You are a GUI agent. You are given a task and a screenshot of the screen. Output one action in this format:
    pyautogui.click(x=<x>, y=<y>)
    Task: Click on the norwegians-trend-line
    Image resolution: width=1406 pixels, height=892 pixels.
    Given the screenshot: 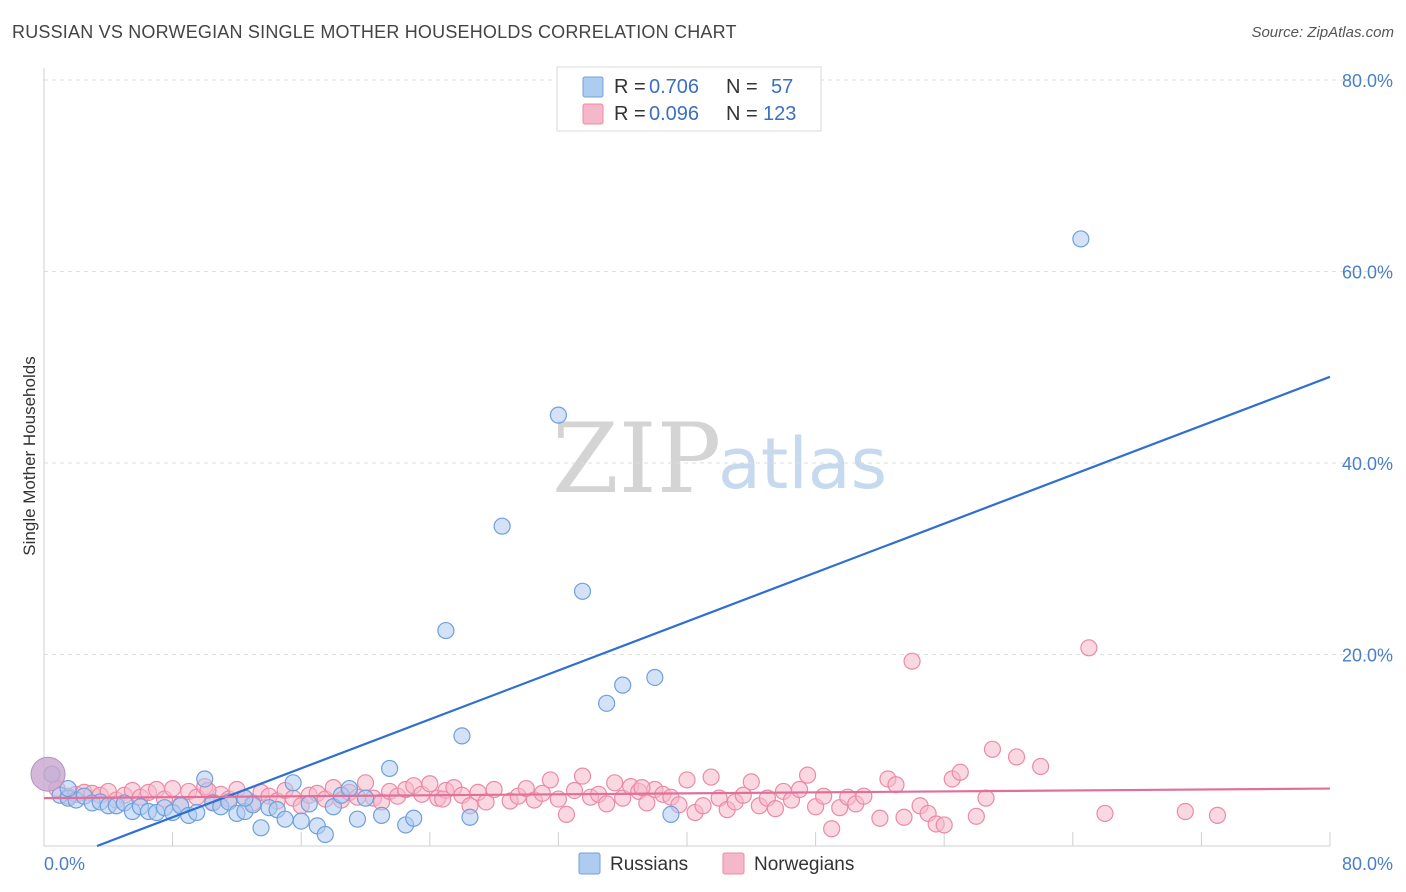 What is the action you would take?
    pyautogui.click(x=687, y=793)
    